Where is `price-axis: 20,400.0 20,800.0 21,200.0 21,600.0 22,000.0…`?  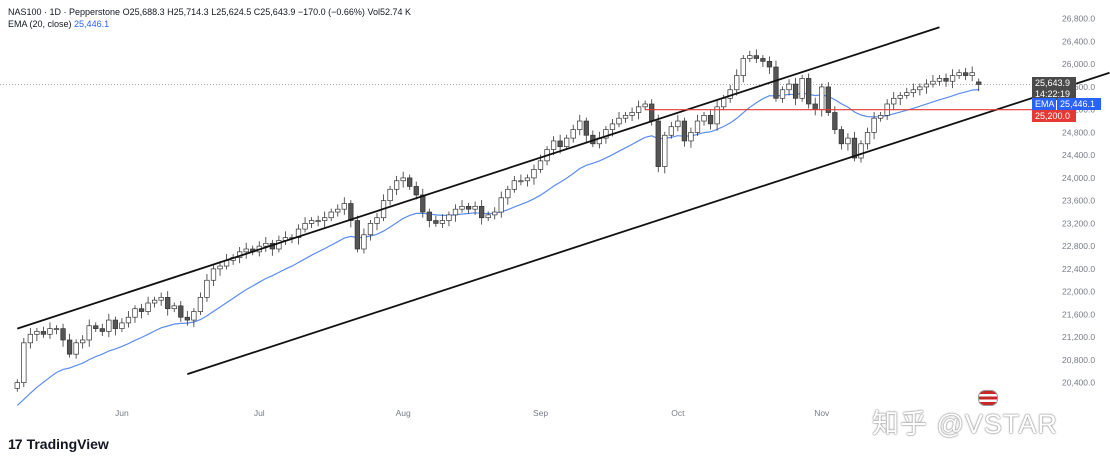
price-axis: 20,400.0 20,800.0 21,200.0 21,600.0 22,000.0… is located at coordinates (1078, 201).